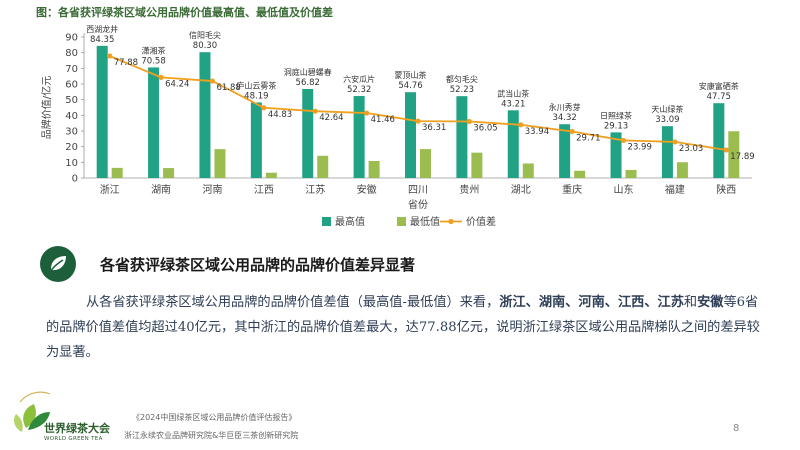 This screenshot has width=800, height=450. Describe the element at coordinates (71, 132) in the screenshot. I see `y-tick-label: 30` at that location.